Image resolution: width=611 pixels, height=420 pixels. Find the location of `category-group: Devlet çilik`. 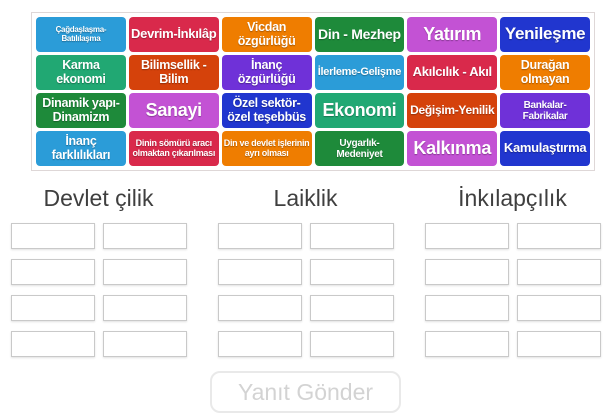

category-group: Devlet çilik is located at coordinates (98, 270).